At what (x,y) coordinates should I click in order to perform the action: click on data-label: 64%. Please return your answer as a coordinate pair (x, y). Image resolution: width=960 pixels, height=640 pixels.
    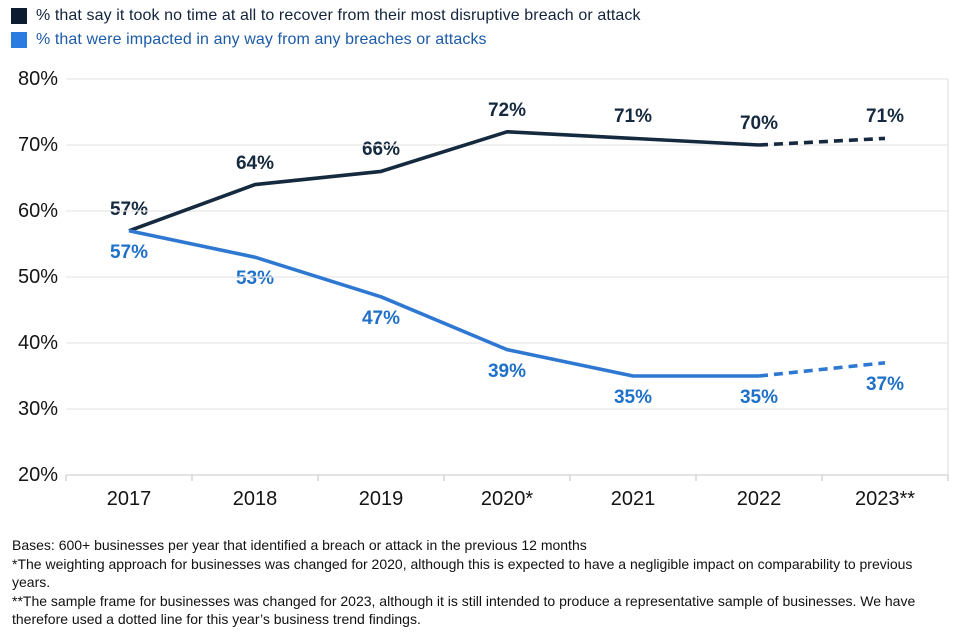
    Looking at the image, I should click on (255, 163).